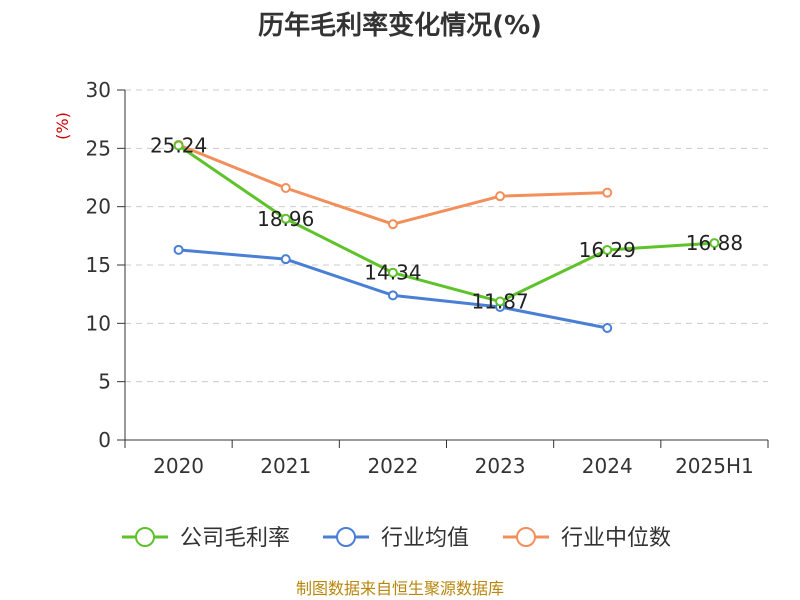  What do you see at coordinates (425, 538) in the screenshot?
I see `legend-label: 行业均值` at bounding box center [425, 538].